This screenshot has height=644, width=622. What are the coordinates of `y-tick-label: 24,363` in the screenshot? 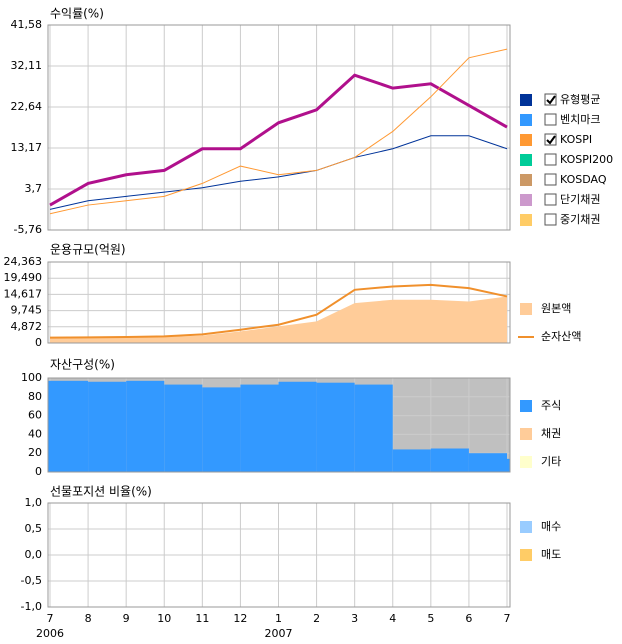 It's located at (23, 261).